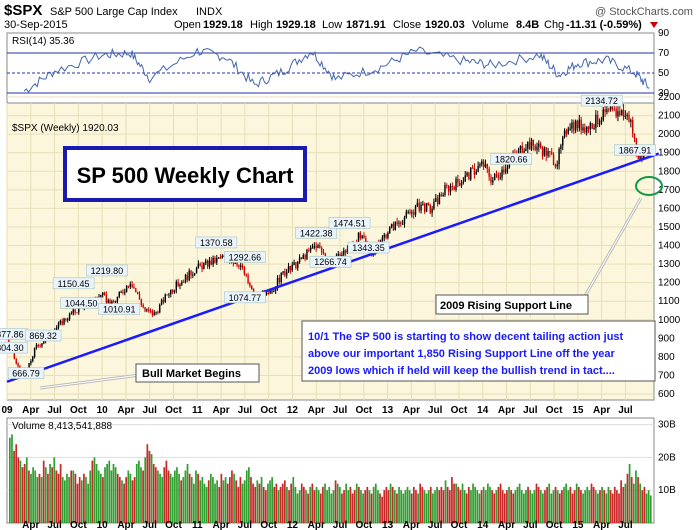 The height and width of the screenshot is (530, 700). I want to click on commentary-box, so click(478, 351).